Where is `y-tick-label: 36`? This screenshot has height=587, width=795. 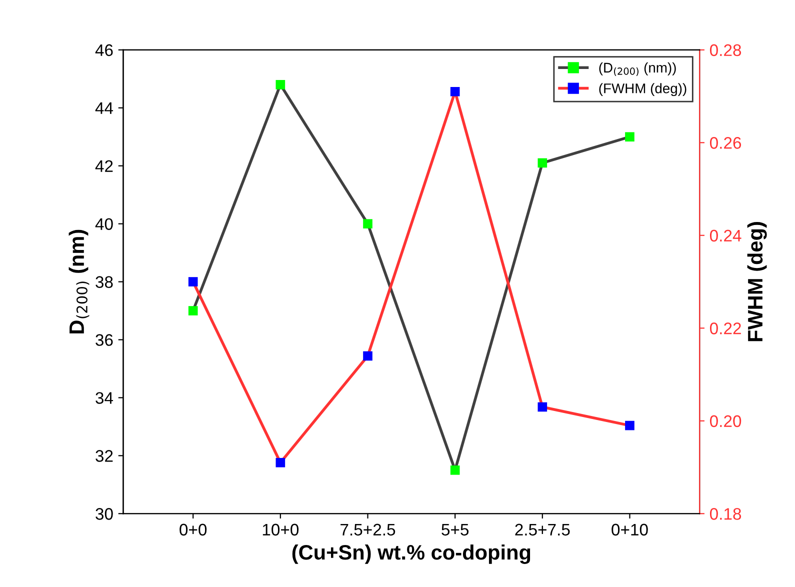
y-tick-label: 36 is located at coordinates (104, 340).